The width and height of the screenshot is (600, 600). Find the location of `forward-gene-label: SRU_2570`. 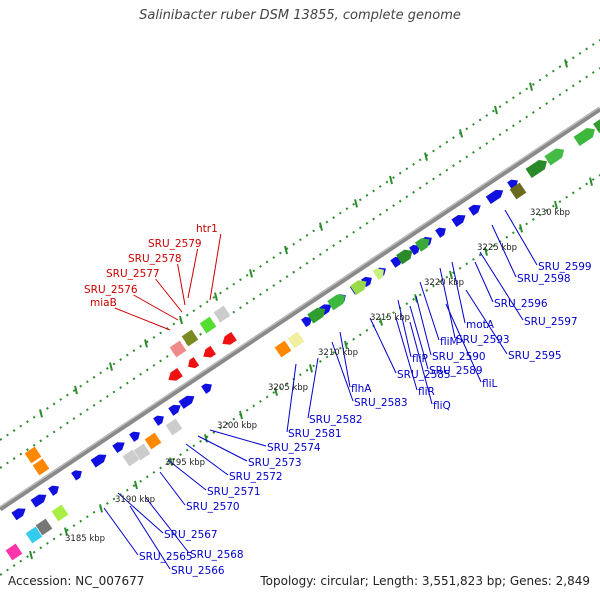

forward-gene-label: SRU_2570 is located at coordinates (213, 507).